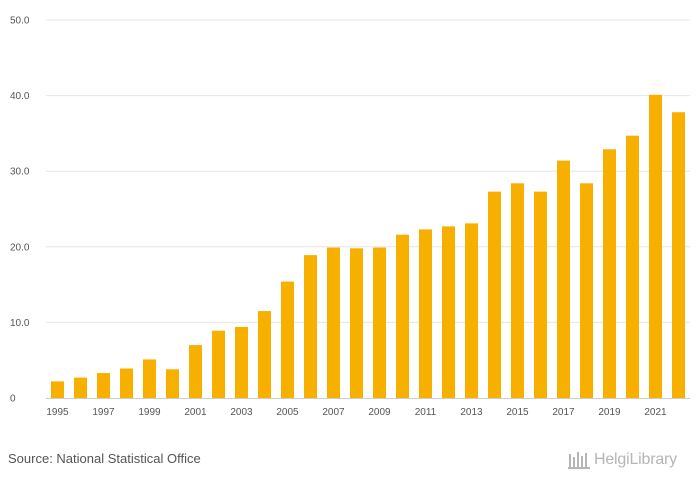 The width and height of the screenshot is (700, 483). Describe the element at coordinates (103, 412) in the screenshot. I see `x-tick-label: 1997` at that location.